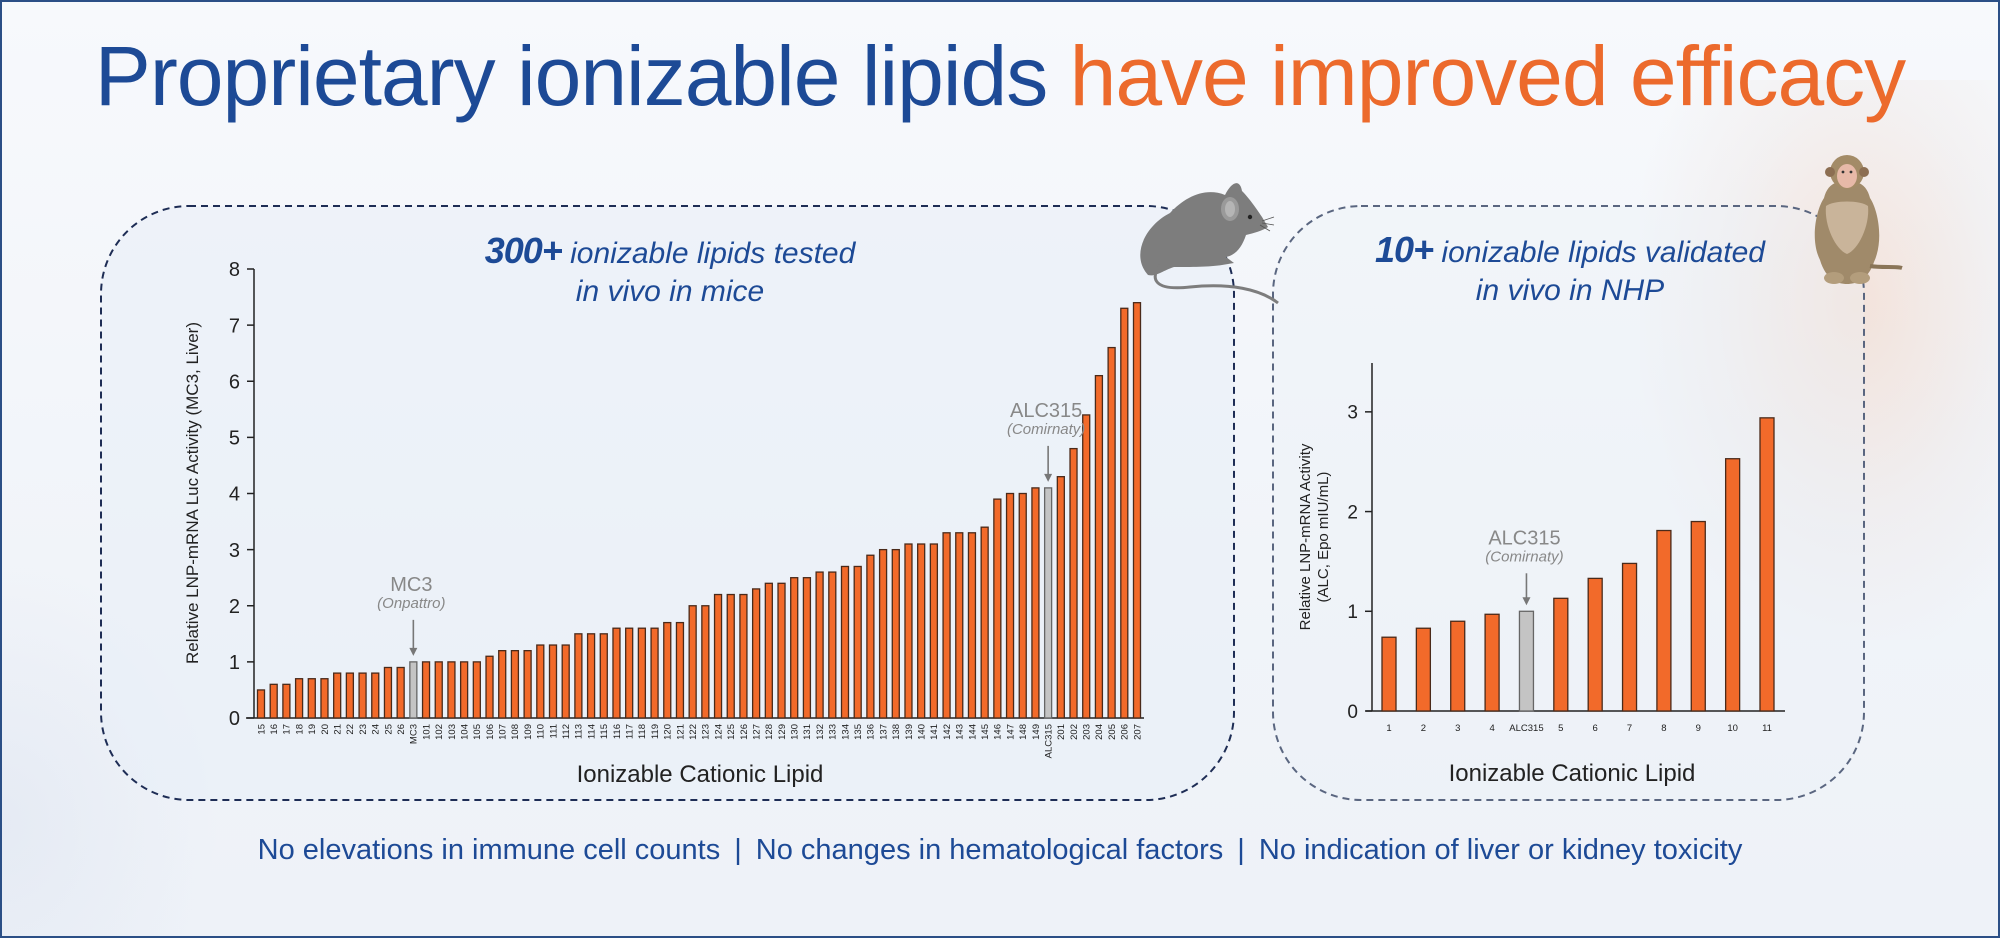 Image resolution: width=2000 pixels, height=938 pixels. I want to click on x-tick-label: 119, so click(655, 731).